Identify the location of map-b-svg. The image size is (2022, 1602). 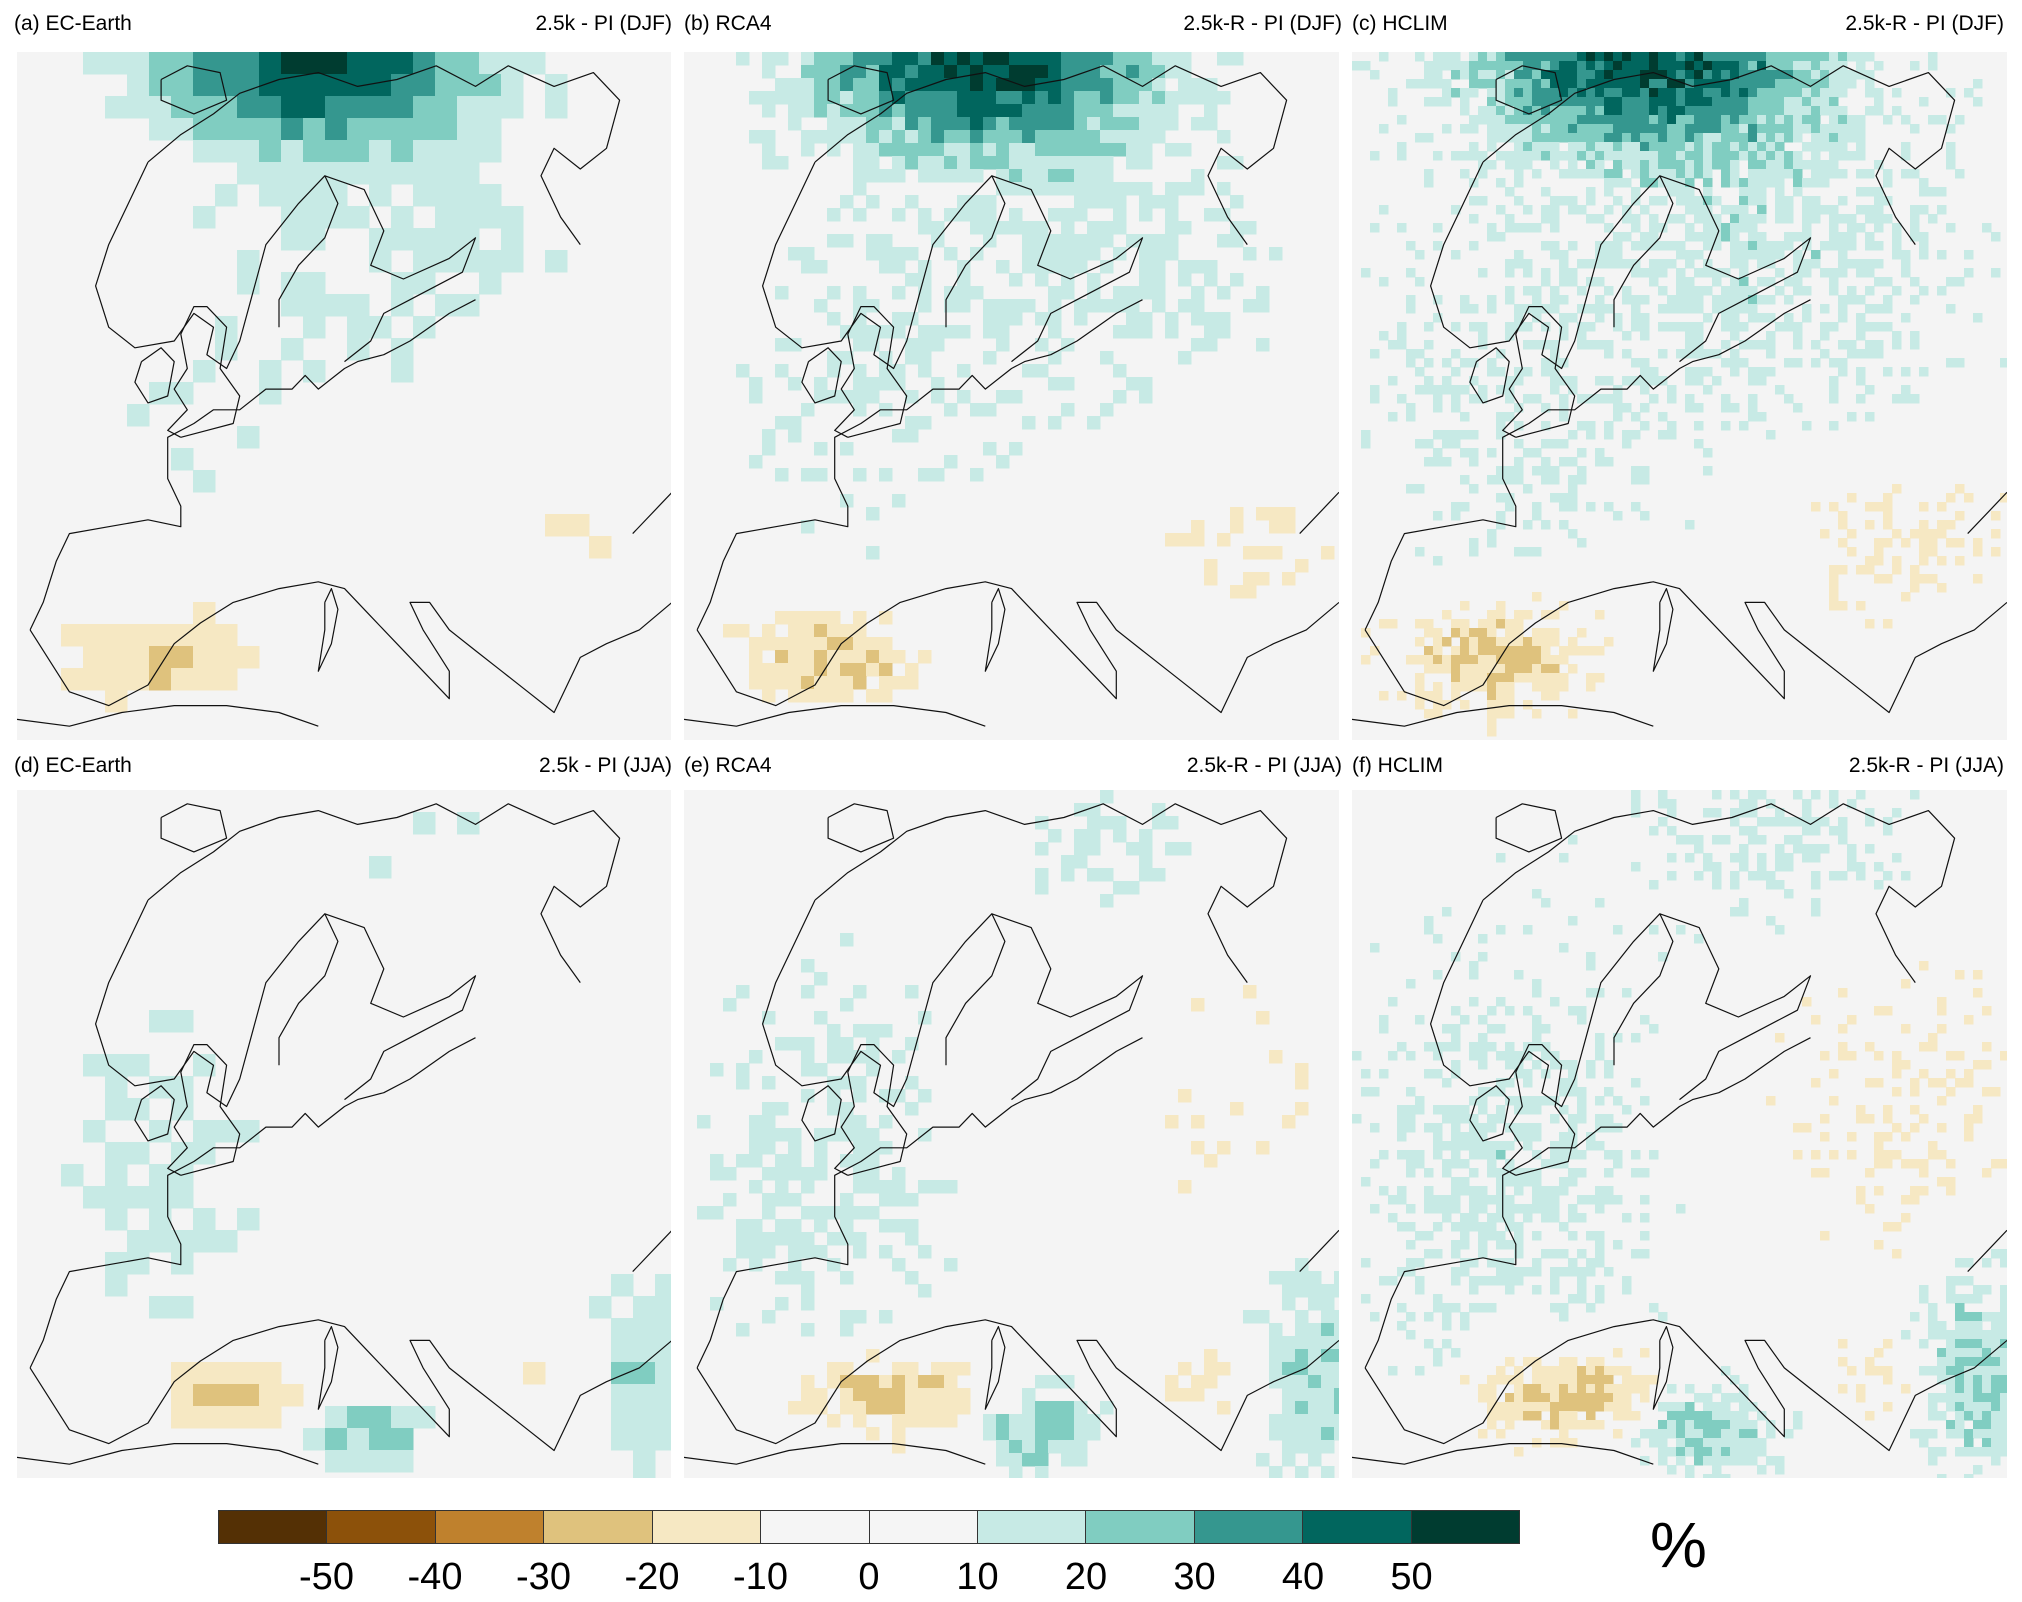
(1011, 389).